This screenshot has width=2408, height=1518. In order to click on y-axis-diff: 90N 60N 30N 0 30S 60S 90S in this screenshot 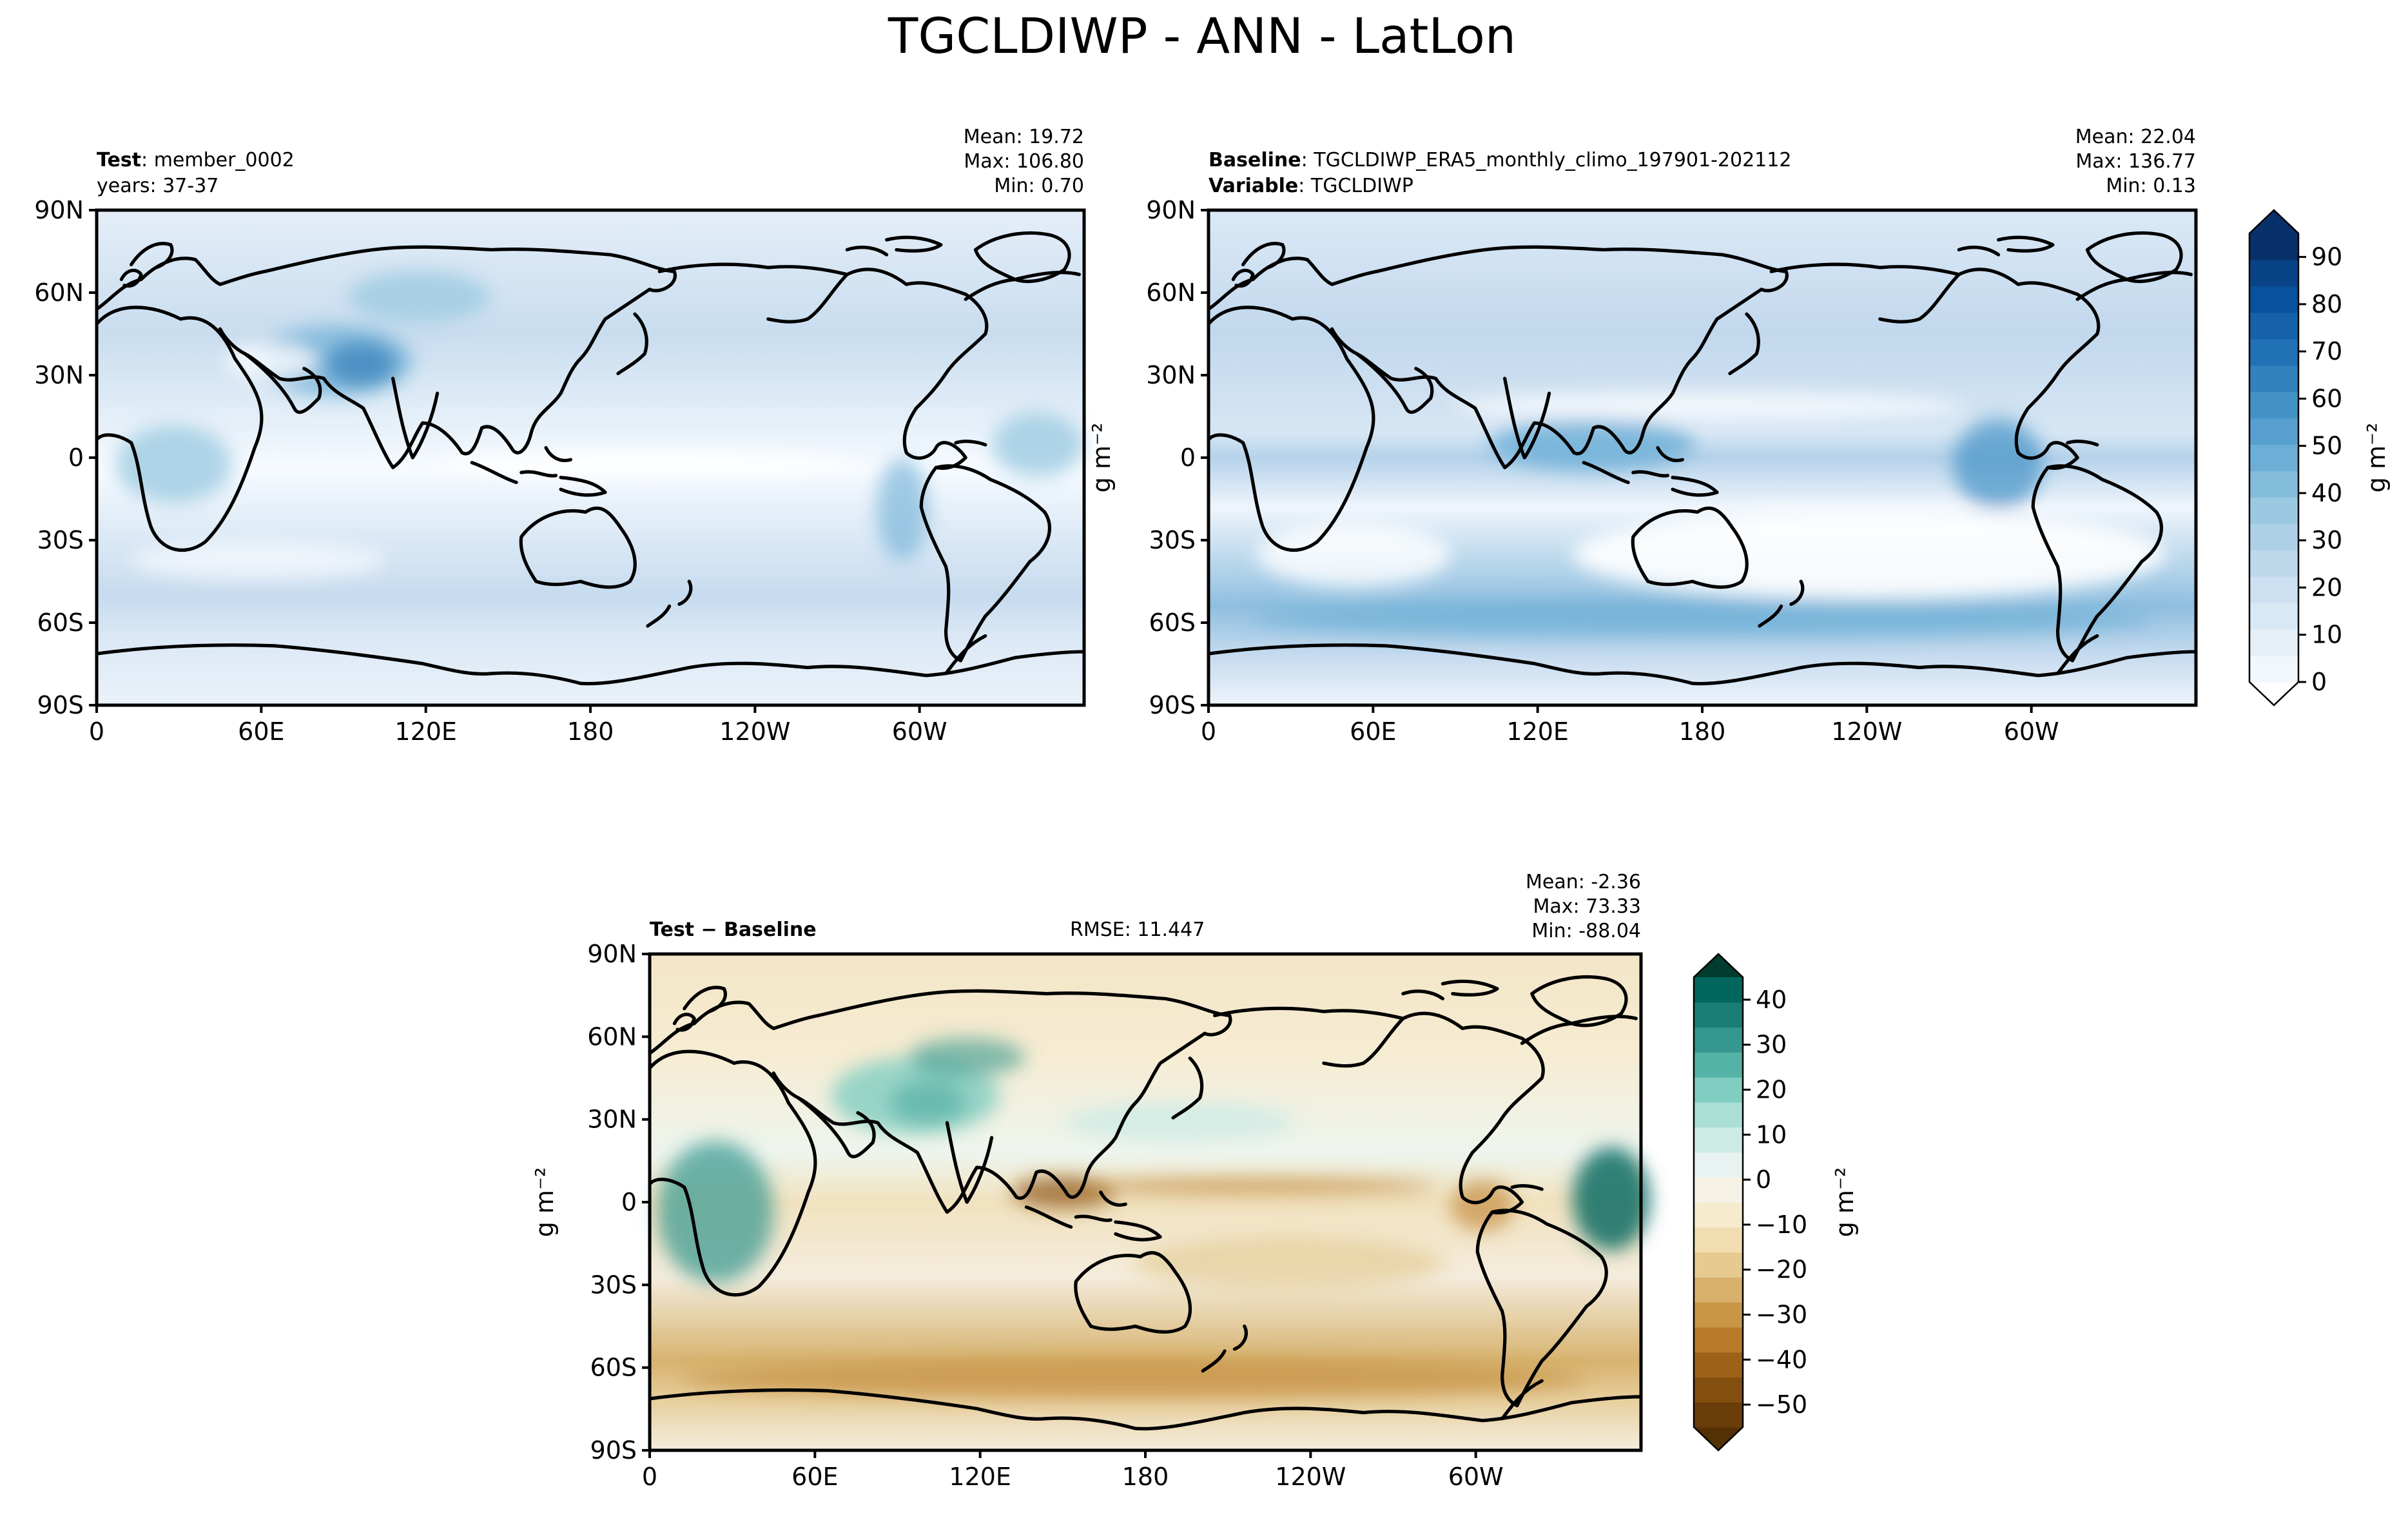, I will do `click(618, 1202)`.